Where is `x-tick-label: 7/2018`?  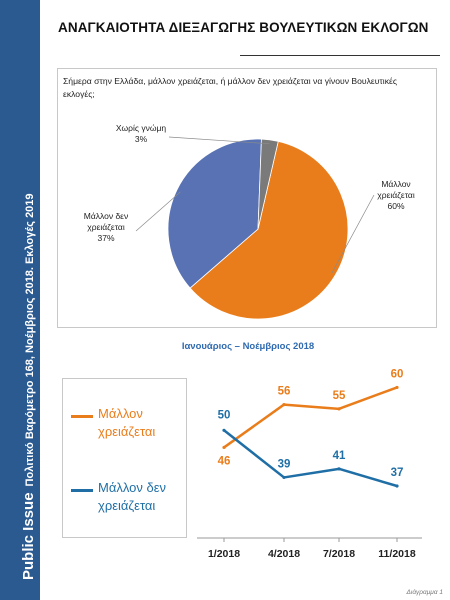
x-tick-label: 7/2018 is located at coordinates (339, 554).